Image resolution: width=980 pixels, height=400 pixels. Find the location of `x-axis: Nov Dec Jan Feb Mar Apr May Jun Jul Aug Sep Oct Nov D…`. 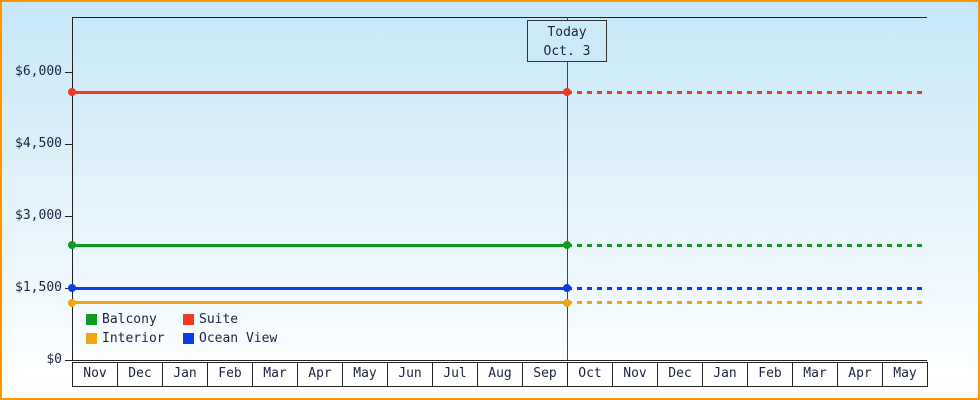

x-axis: Nov Dec Jan Feb Mar Apr May Jun Jul Aug Sep Oct Nov D… is located at coordinates (500, 374).